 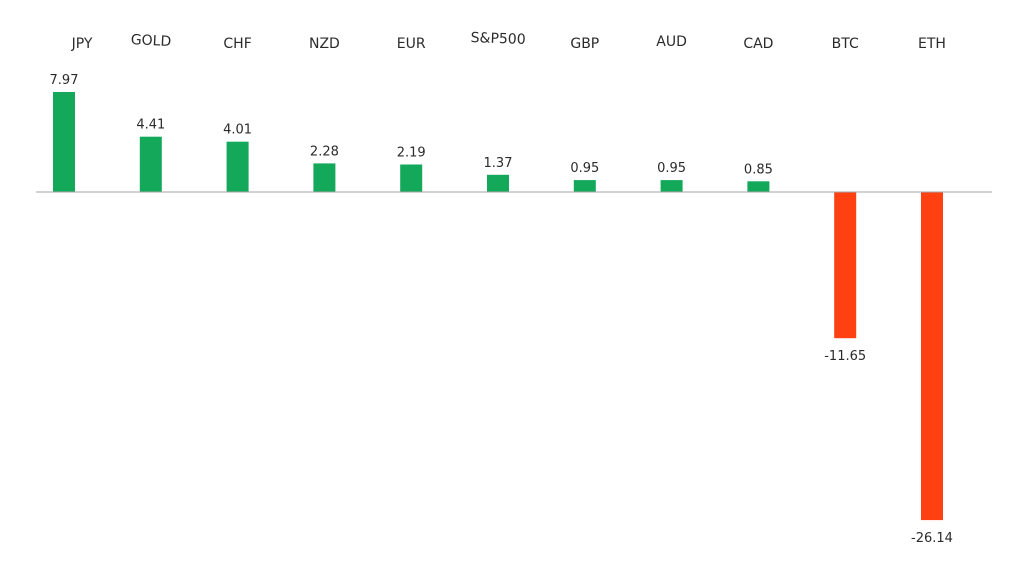 What do you see at coordinates (845, 44) in the screenshot?
I see `category-label: BTC` at bounding box center [845, 44].